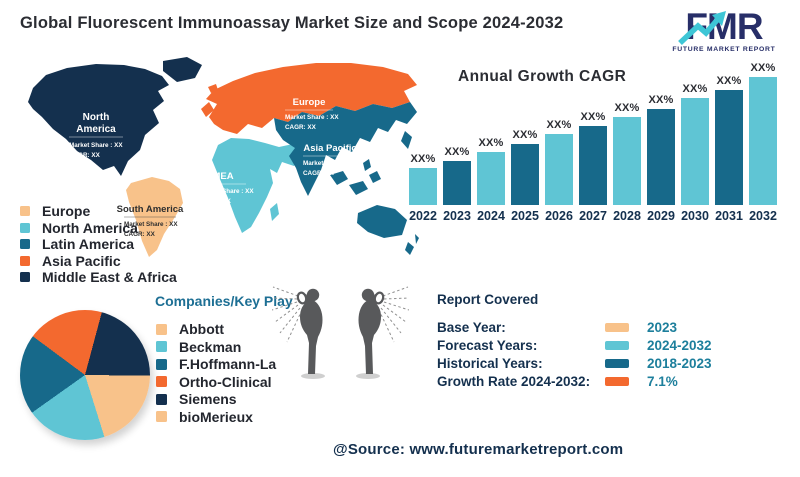 This screenshot has height=477, width=800. What do you see at coordinates (213, 88) in the screenshot?
I see `iceland-shape` at bounding box center [213, 88].